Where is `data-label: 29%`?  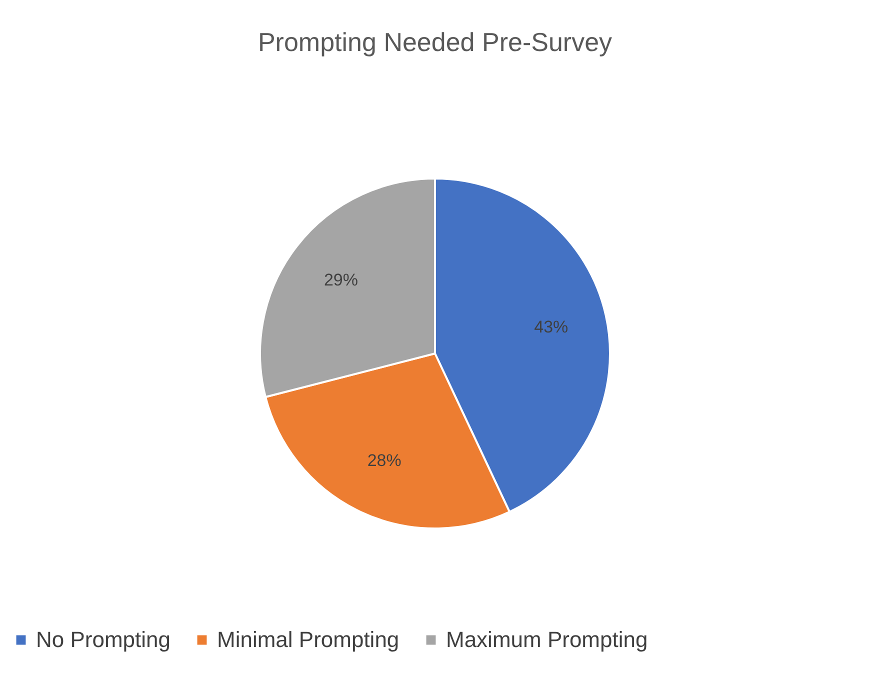 data-label: 29% is located at coordinates (341, 280).